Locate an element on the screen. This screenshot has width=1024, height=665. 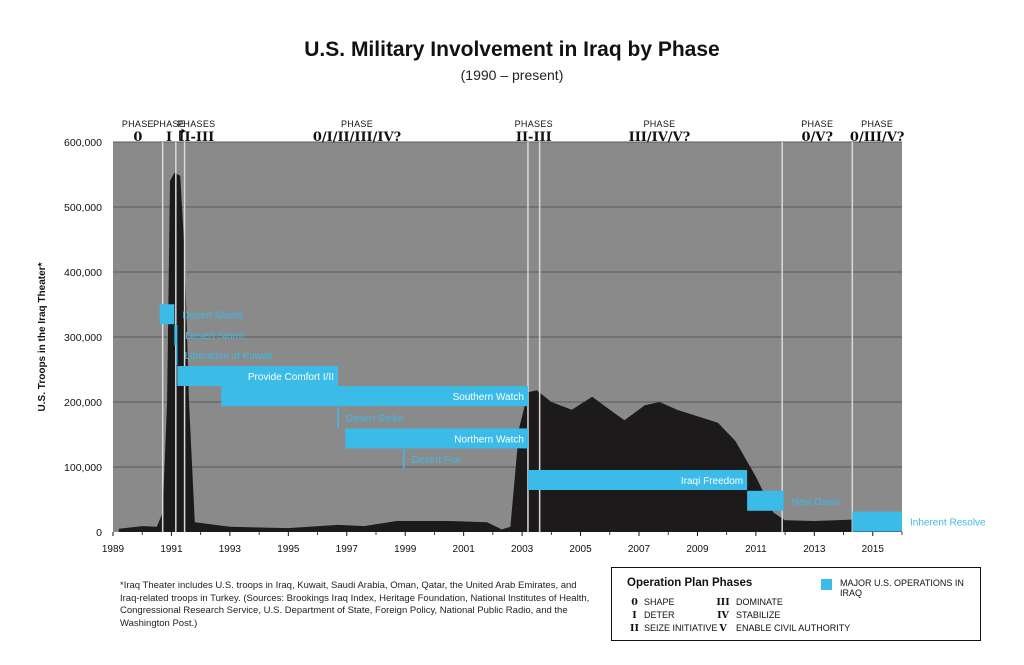
legend-phase-item: III DOMINATE is located at coordinates (747, 602).